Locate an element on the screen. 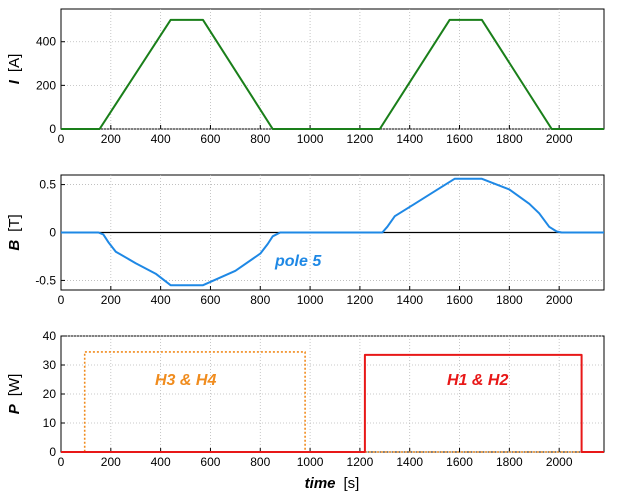  y-tick-label: 30 is located at coordinates (50, 365).